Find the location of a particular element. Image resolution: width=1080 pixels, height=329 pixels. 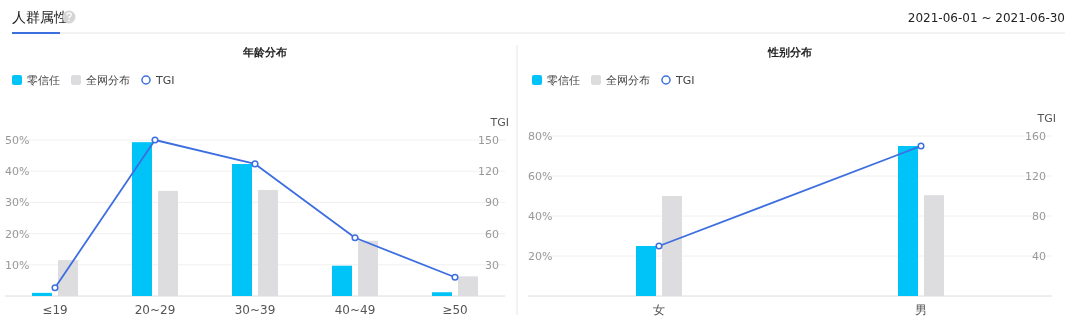

y2-tick-label: 40 is located at coordinates (1039, 256).